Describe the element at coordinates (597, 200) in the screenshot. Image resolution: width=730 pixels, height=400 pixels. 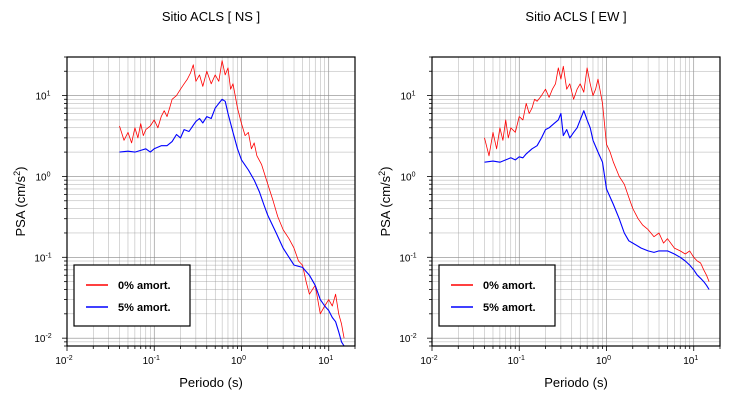
I see `series-line-damped` at that location.